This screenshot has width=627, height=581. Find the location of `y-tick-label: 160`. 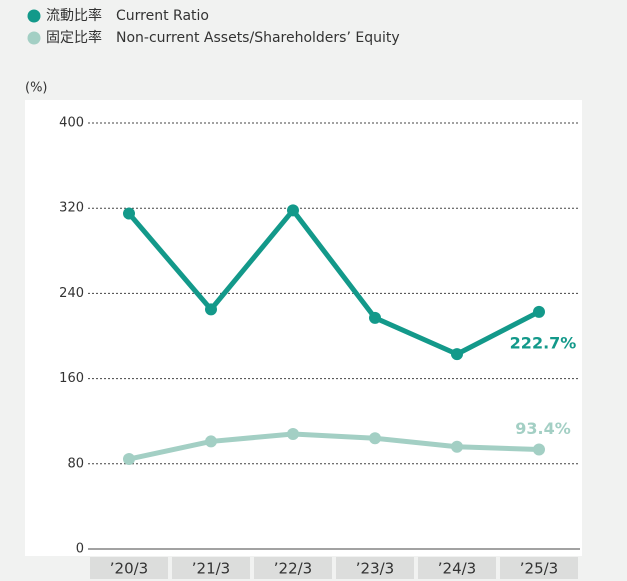

y-tick-label: 160 is located at coordinates (71, 378).